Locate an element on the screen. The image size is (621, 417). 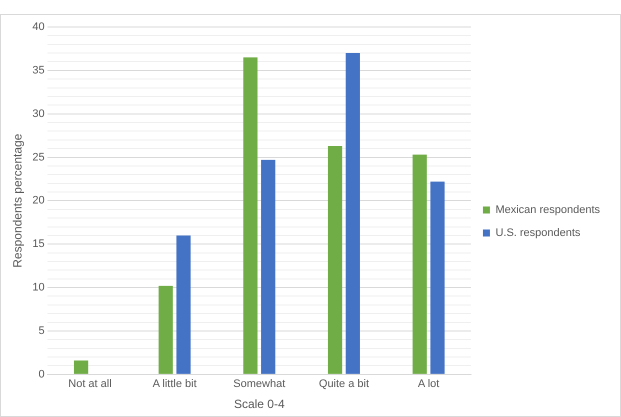
y-tick-label: 0 is located at coordinates (41, 374).